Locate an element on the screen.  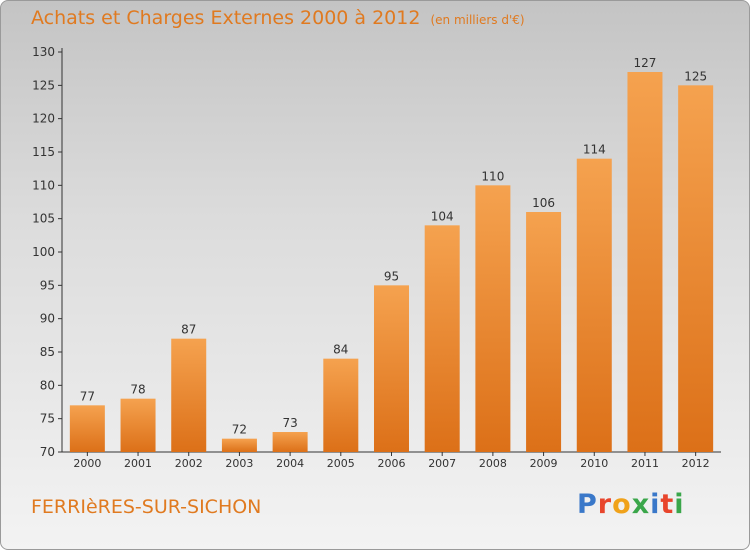
x-tick-label: 2004 is located at coordinates (290, 463).